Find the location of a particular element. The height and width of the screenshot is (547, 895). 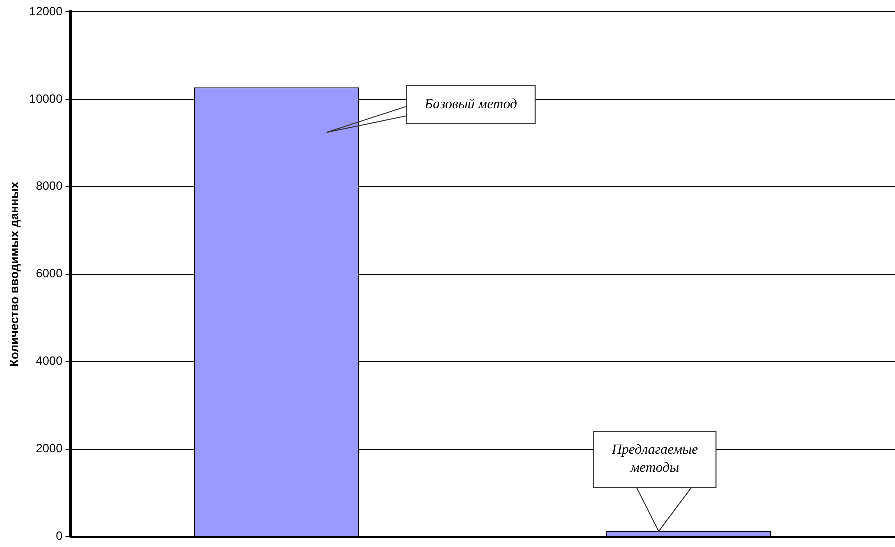

y-tick-label: 12000 is located at coordinates (46, 11).